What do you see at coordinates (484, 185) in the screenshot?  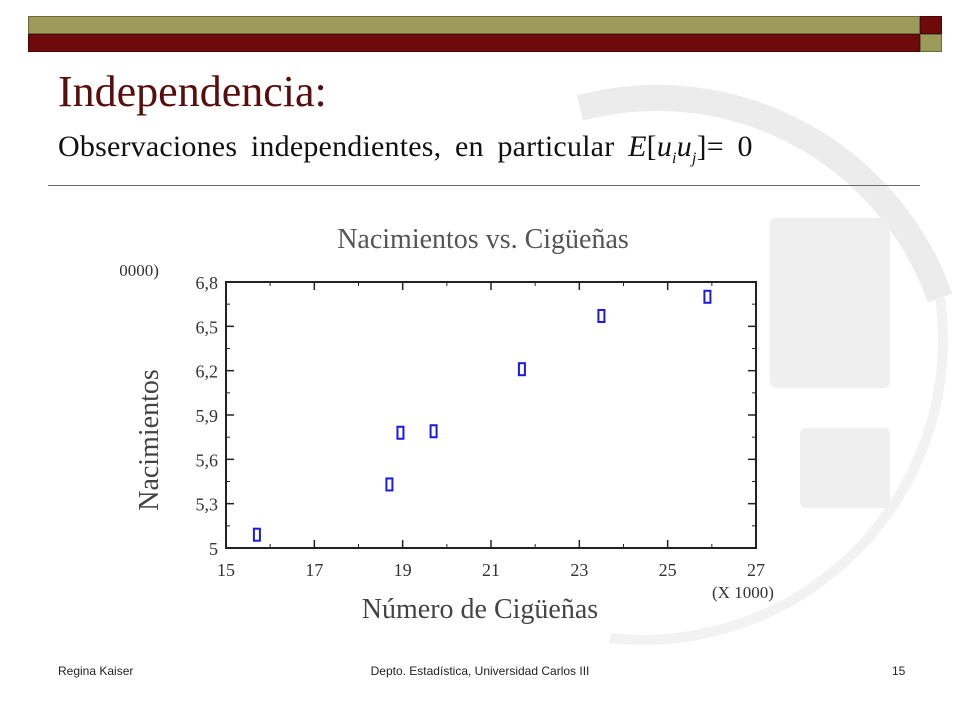 I see `title-divider` at bounding box center [484, 185].